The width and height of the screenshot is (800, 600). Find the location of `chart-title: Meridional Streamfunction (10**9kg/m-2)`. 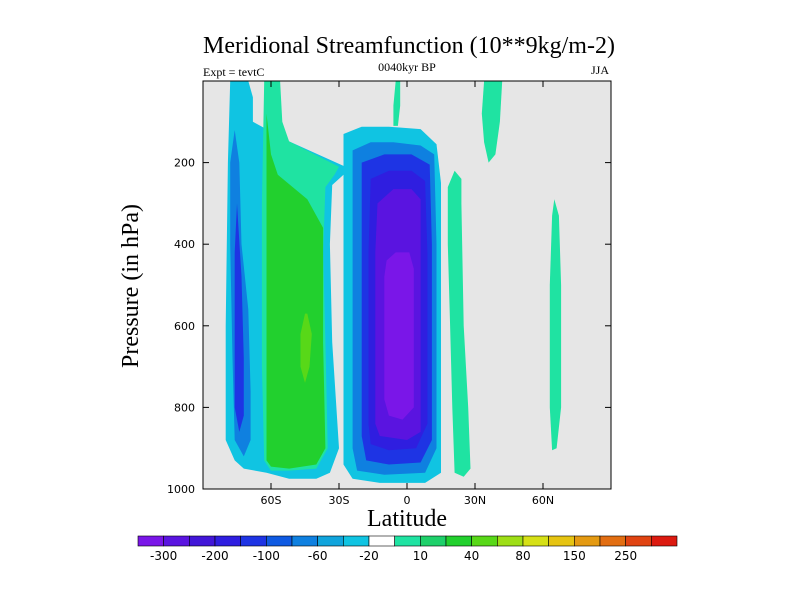

chart-title: Meridional Streamfunction (10**9kg/m-2) is located at coordinates (409, 46).